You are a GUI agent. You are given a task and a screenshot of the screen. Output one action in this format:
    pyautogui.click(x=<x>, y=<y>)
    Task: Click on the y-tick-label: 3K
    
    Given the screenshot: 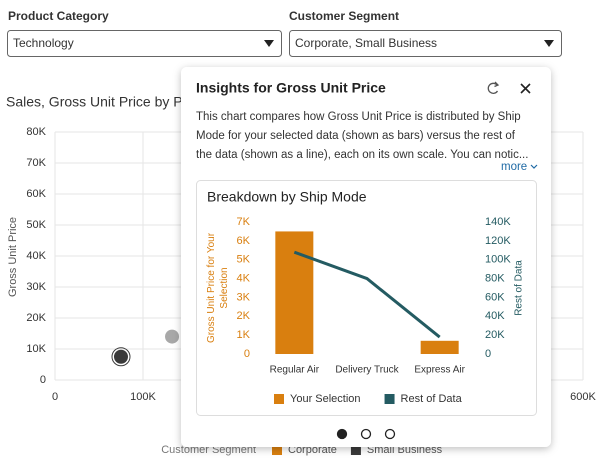 What is the action you would take?
    pyautogui.click(x=244, y=297)
    